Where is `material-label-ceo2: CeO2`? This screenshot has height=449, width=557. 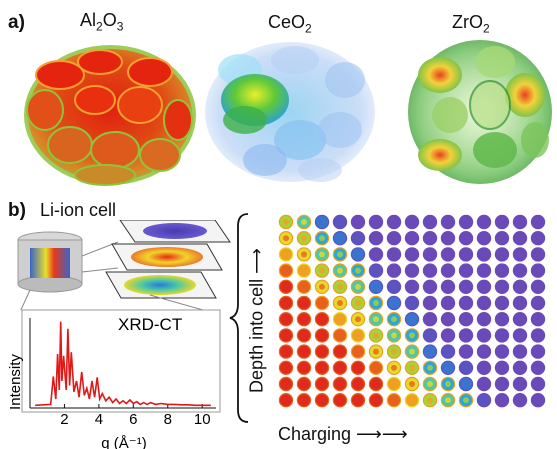 material-label-ceo2: CeO2 is located at coordinates (290, 24).